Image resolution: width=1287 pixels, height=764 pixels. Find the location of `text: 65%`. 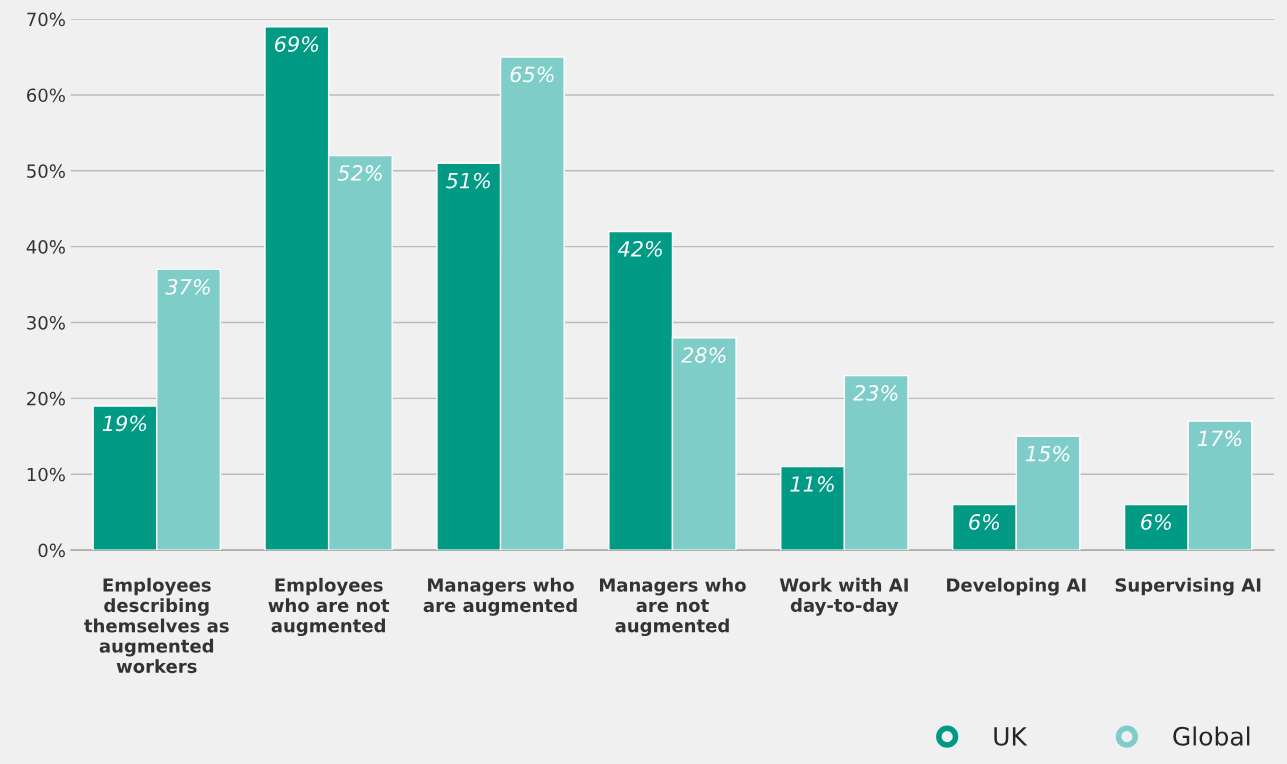

text: 65% is located at coordinates (532, 74).